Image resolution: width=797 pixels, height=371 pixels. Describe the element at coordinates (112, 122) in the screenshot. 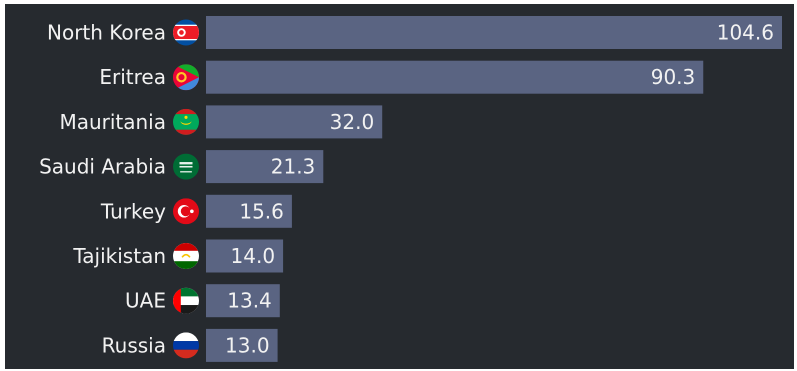

I see `category-label: Mauritania` at that location.